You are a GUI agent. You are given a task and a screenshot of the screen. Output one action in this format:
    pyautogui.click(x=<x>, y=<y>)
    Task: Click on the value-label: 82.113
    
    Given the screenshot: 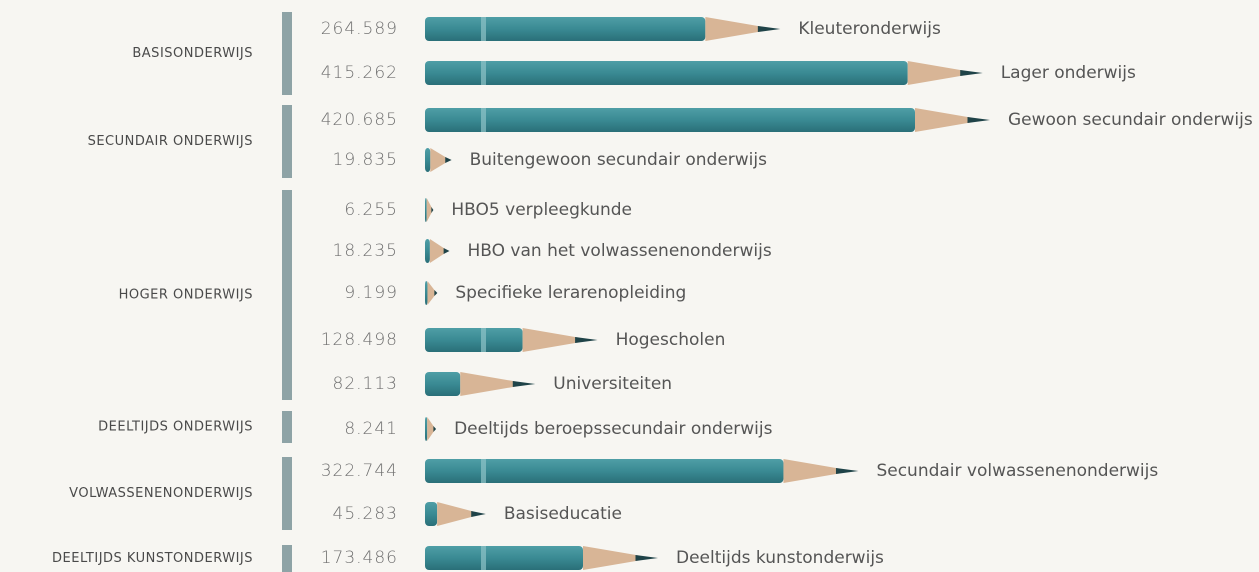 What is the action you would take?
    pyautogui.click(x=365, y=384)
    